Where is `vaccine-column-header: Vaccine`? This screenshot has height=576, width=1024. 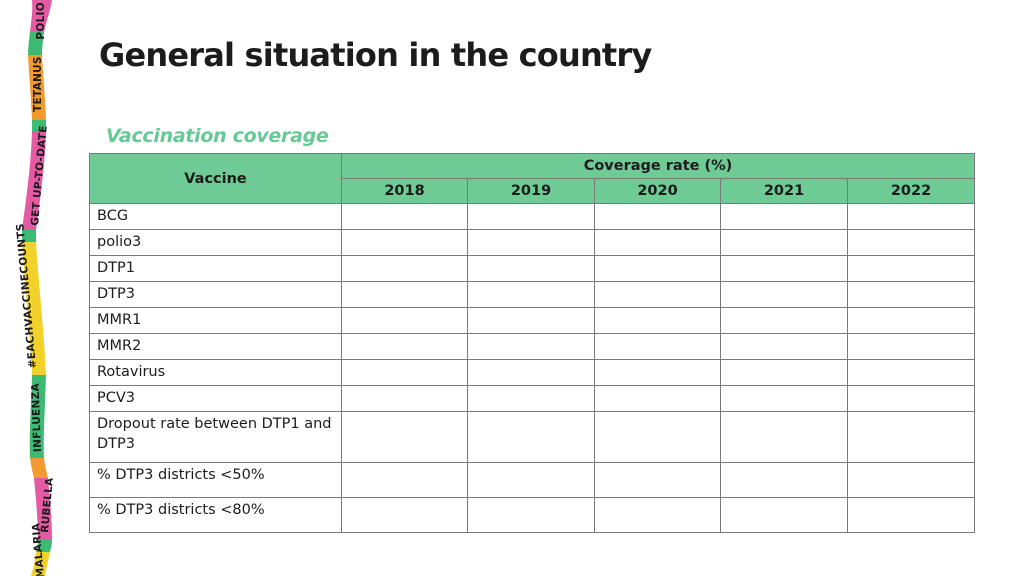 vaccine-column-header: Vaccine is located at coordinates (215, 178).